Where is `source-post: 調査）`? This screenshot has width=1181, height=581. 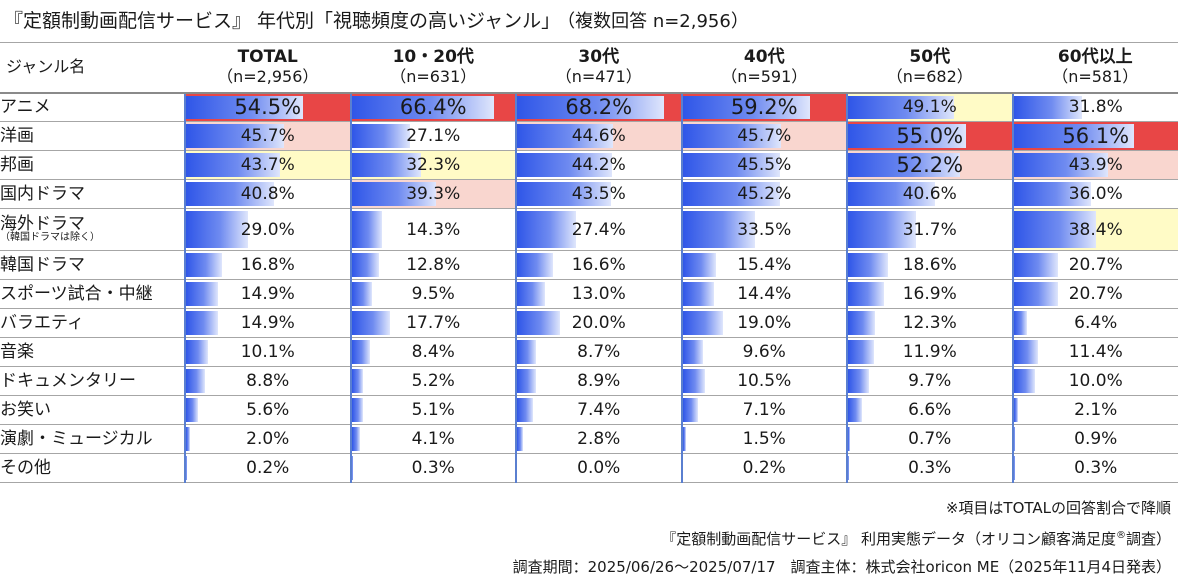
source-post: 調査） is located at coordinates (1148, 539).